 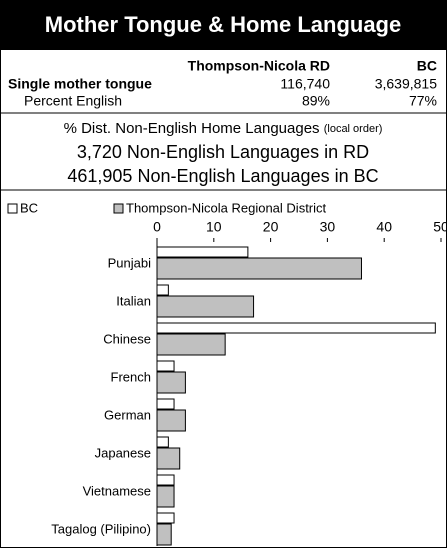 I want to click on cell: 77%, so click(x=423, y=101).